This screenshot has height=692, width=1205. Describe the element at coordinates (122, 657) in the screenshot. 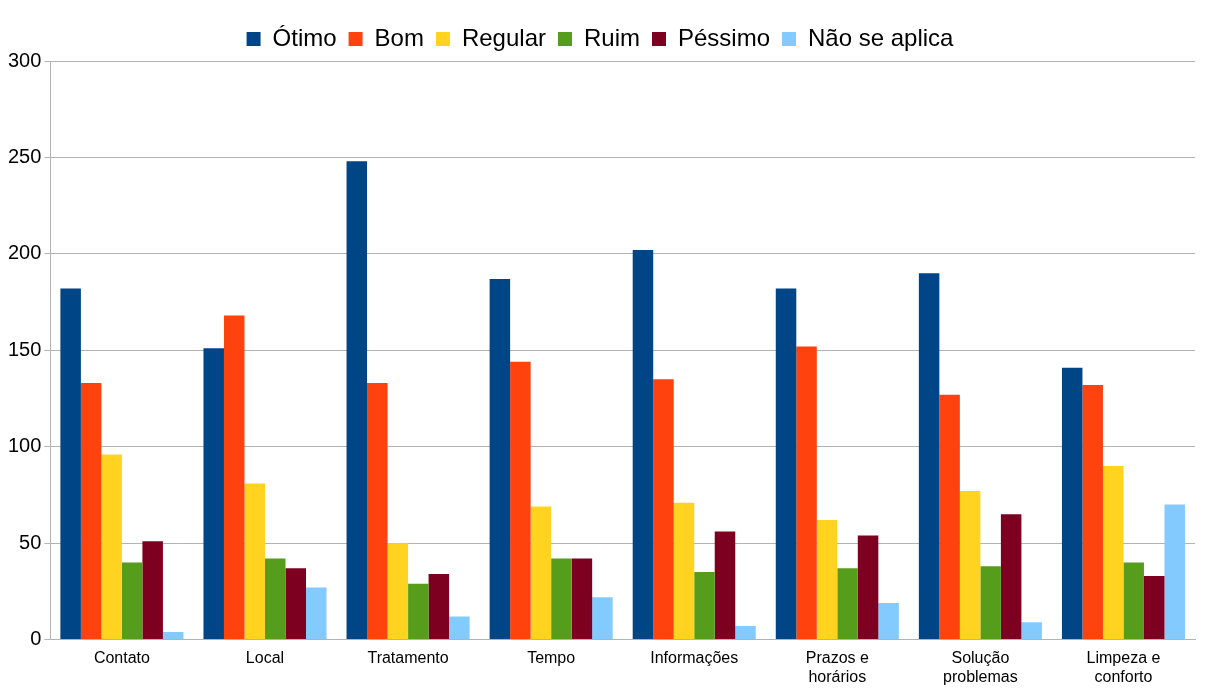

I see `x-tick-label: Contato` at that location.